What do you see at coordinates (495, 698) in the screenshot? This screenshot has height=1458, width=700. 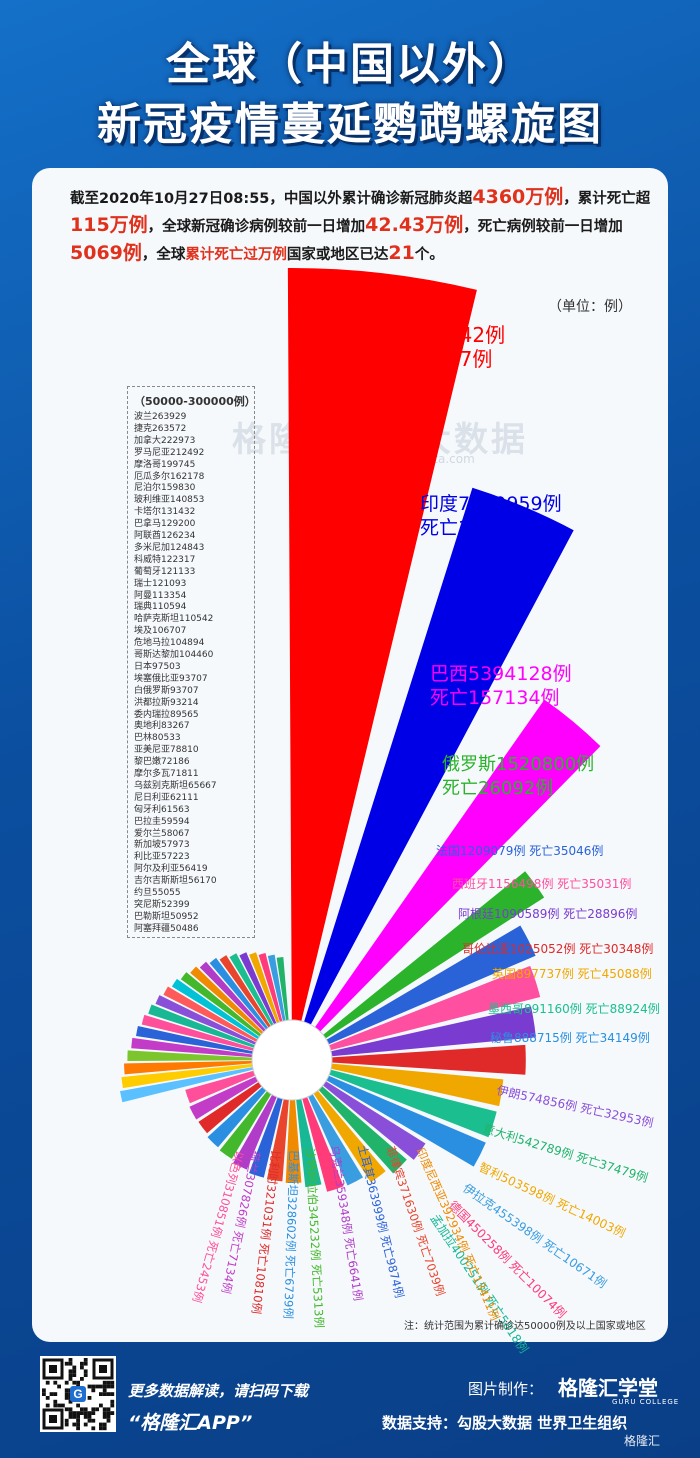 I see `bar-label: 死亡157134例` at bounding box center [495, 698].